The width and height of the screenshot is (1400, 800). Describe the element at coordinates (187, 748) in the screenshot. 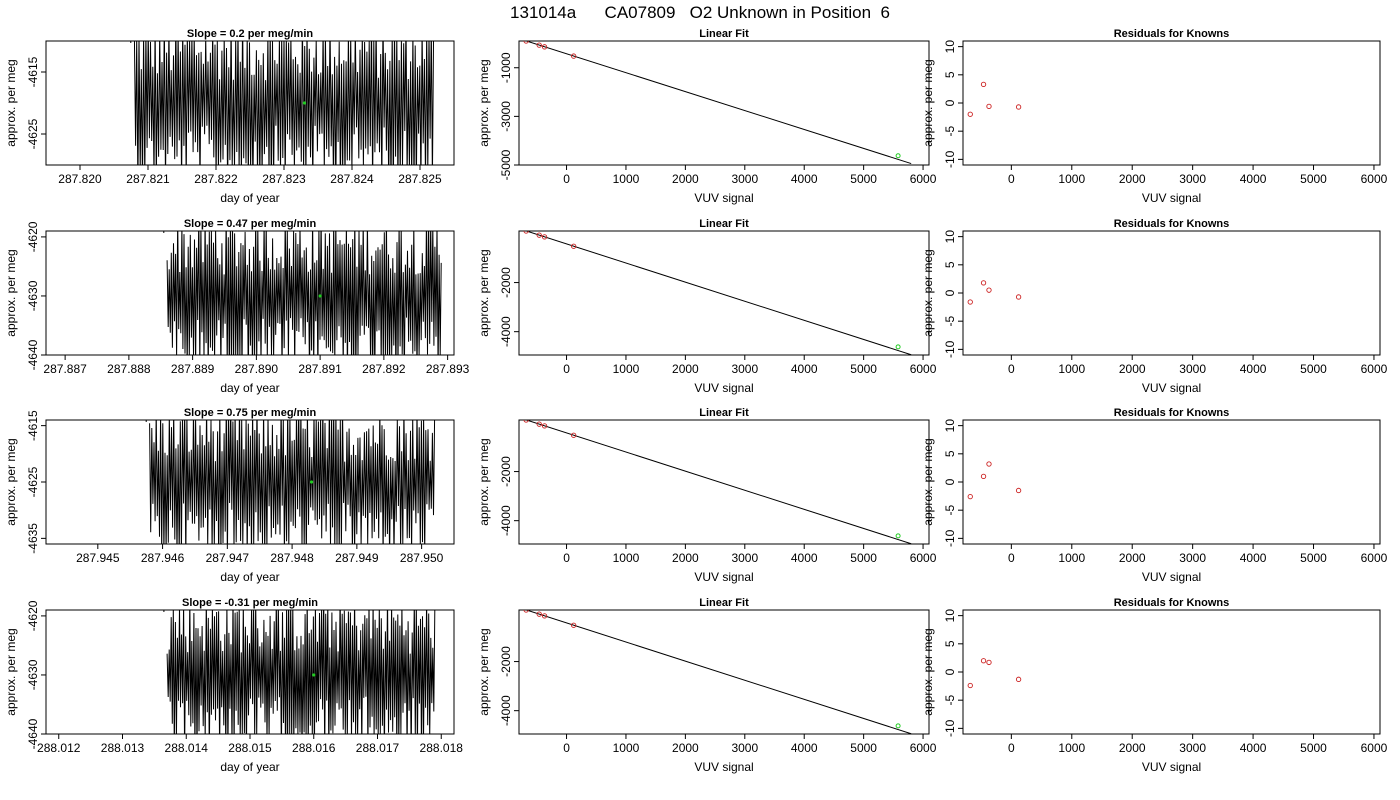

I see `x-tick-label: 288.014` at that location.